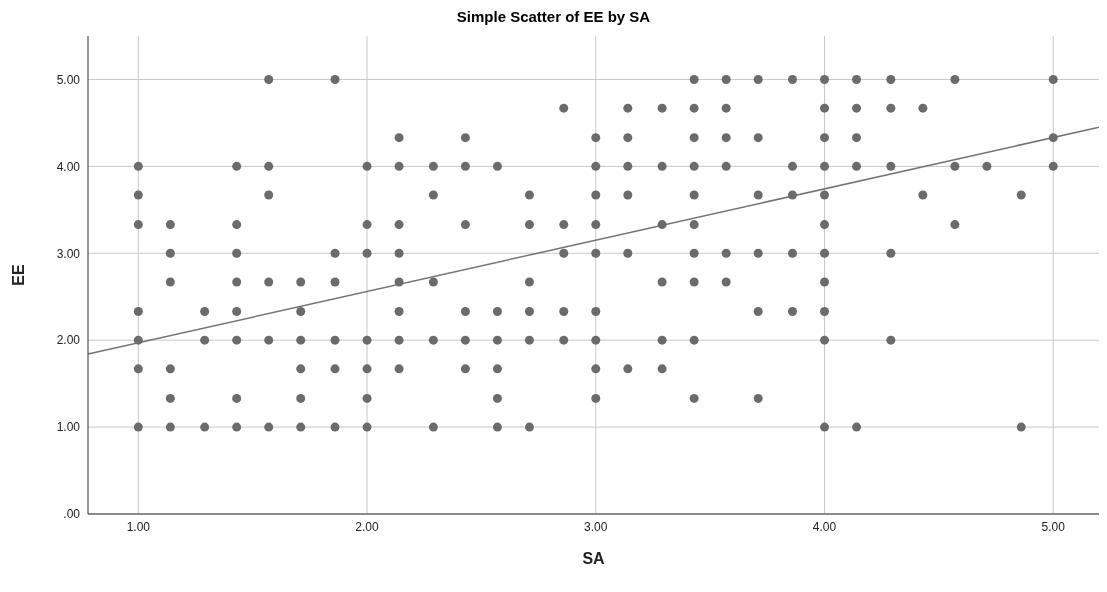 The image size is (1107, 592). I want to click on y-tick-label: 5.00, so click(68, 79).